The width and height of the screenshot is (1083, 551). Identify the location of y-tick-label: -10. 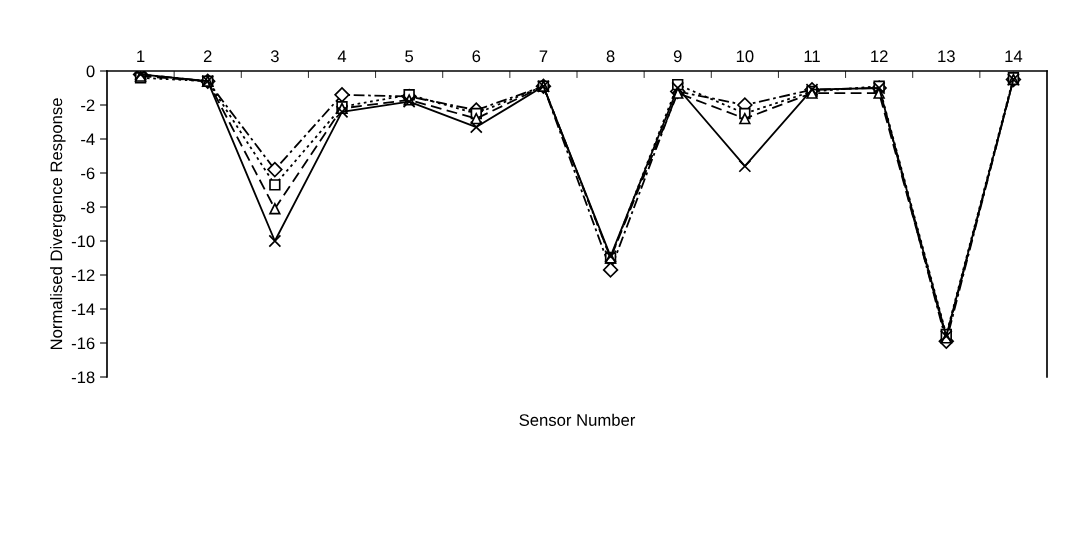
(83, 241).